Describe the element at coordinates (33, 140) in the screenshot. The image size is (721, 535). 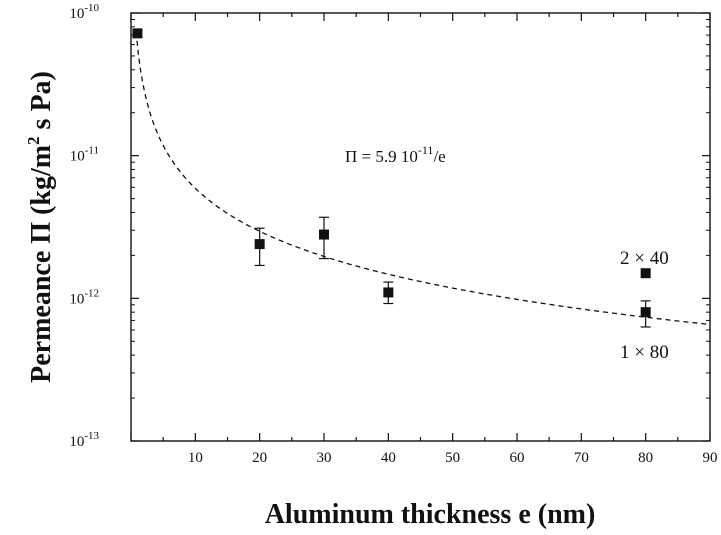
I see `y-axis-title-sup: 2` at that location.